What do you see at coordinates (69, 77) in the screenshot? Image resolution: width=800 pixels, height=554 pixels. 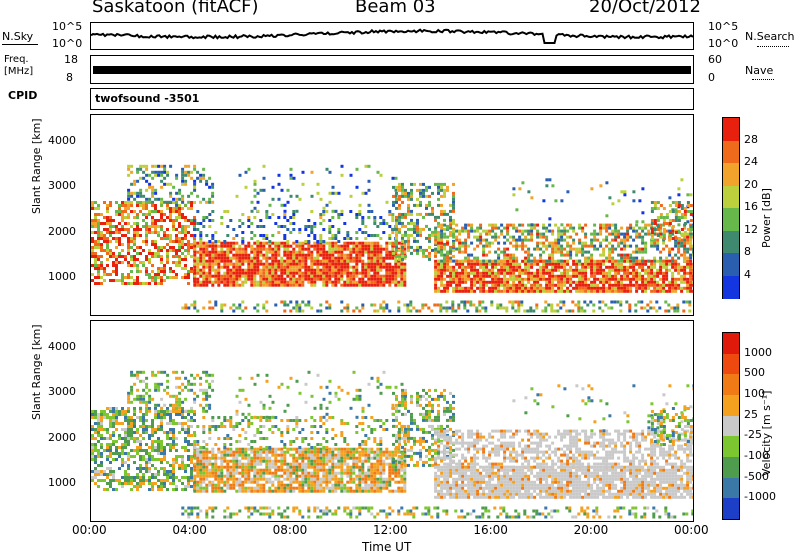 I see `freq-tick-bottom: 8` at bounding box center [69, 77].